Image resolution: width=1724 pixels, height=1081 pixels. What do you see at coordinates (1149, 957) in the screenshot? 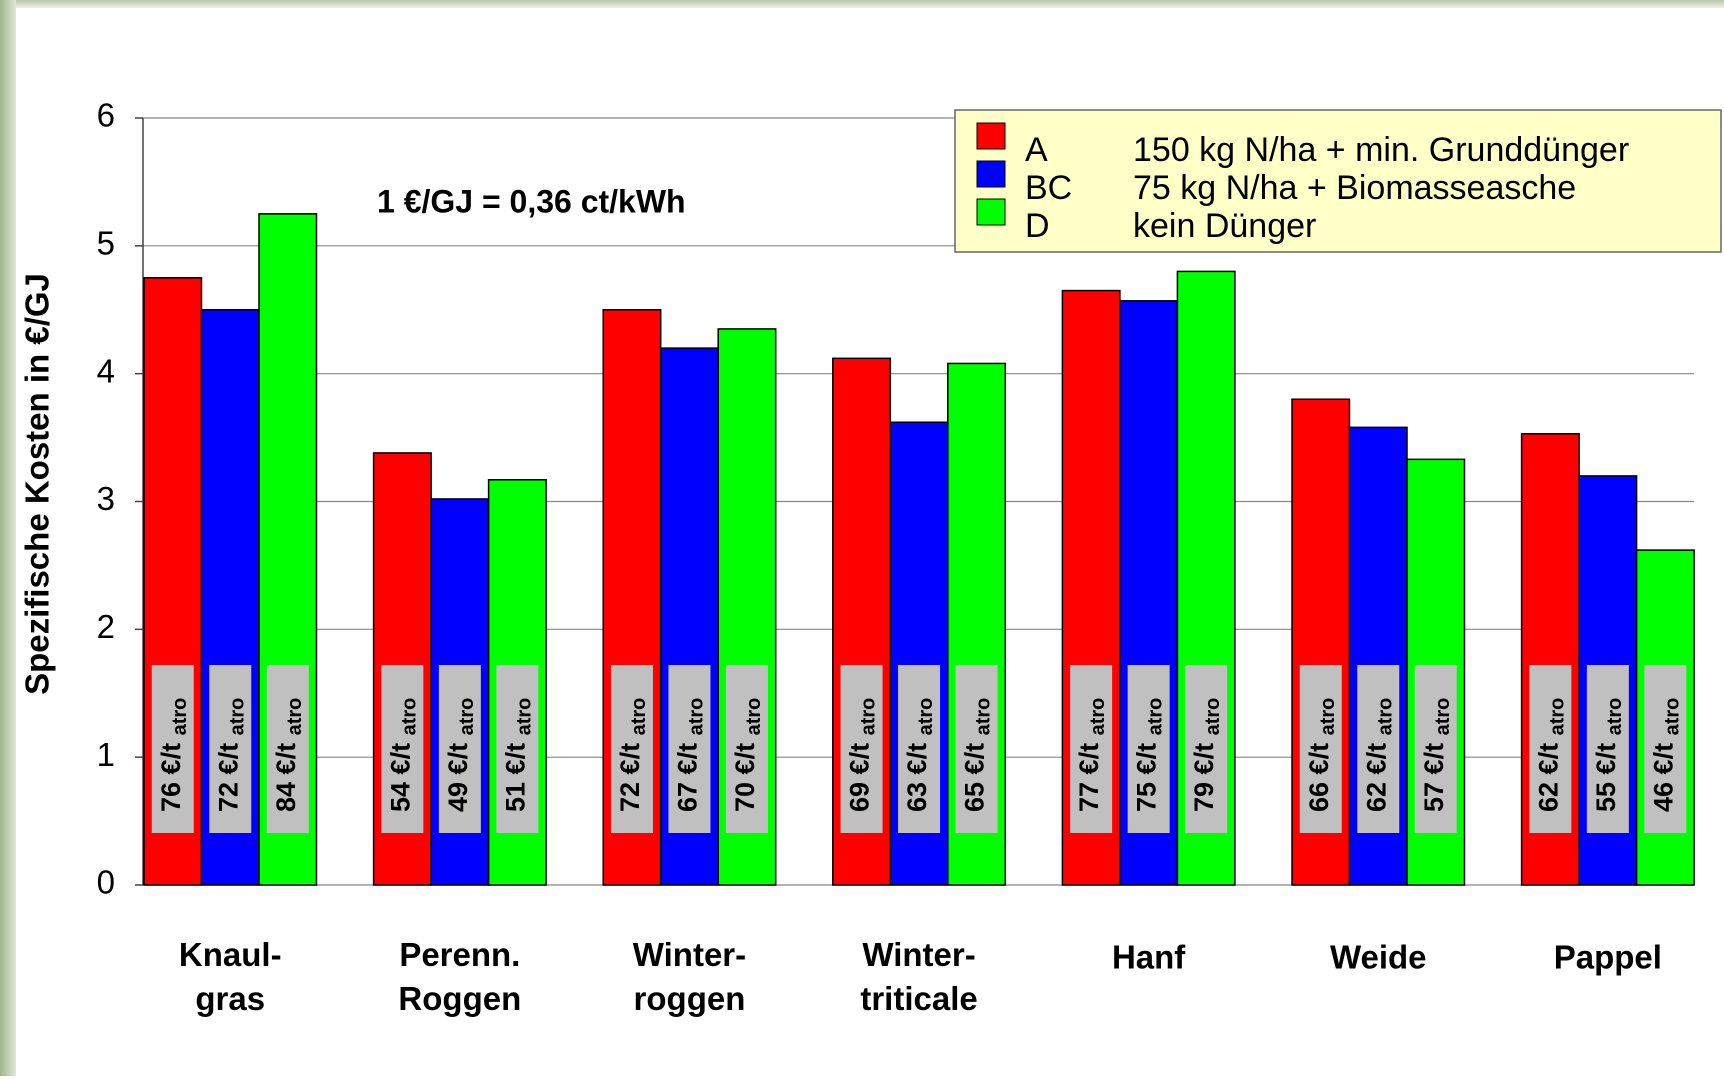
I see `x-tick-label: Hanf` at bounding box center [1149, 957].